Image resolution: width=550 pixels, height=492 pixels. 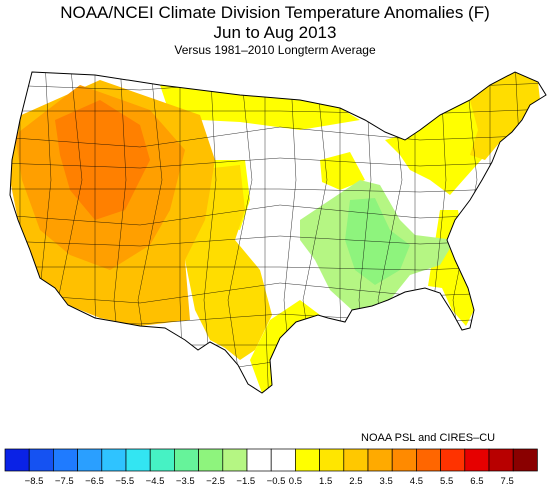 What do you see at coordinates (505, 116) in the screenshot?
I see `new-england-region` at bounding box center [505, 116].